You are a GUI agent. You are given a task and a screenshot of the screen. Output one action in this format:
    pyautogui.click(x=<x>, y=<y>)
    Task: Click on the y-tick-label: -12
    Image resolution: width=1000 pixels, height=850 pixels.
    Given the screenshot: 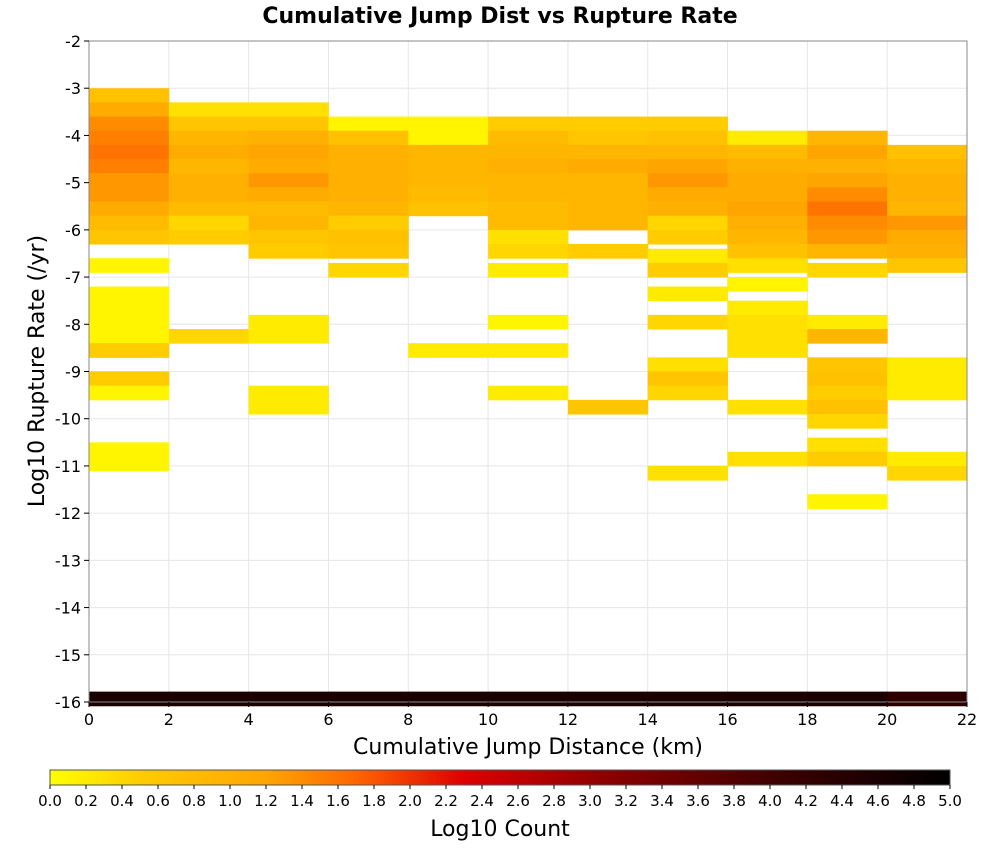 What is the action you would take?
    pyautogui.click(x=68, y=513)
    